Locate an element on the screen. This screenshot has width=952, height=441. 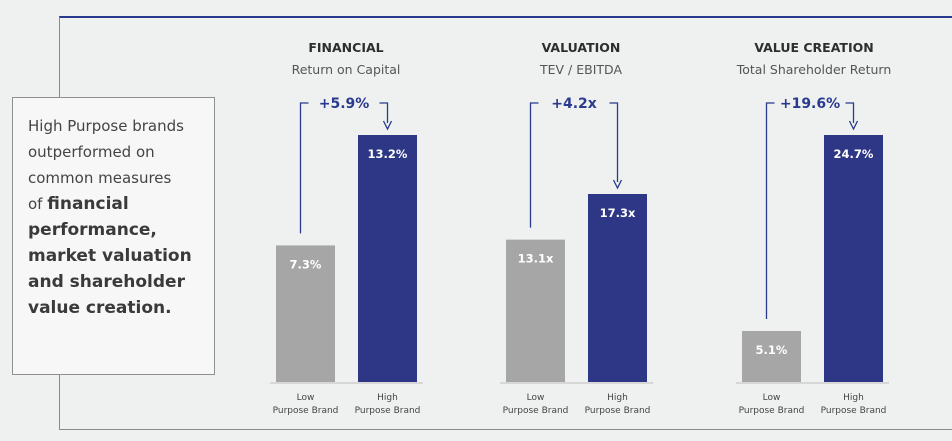
callout-text: of is located at coordinates (38, 204).